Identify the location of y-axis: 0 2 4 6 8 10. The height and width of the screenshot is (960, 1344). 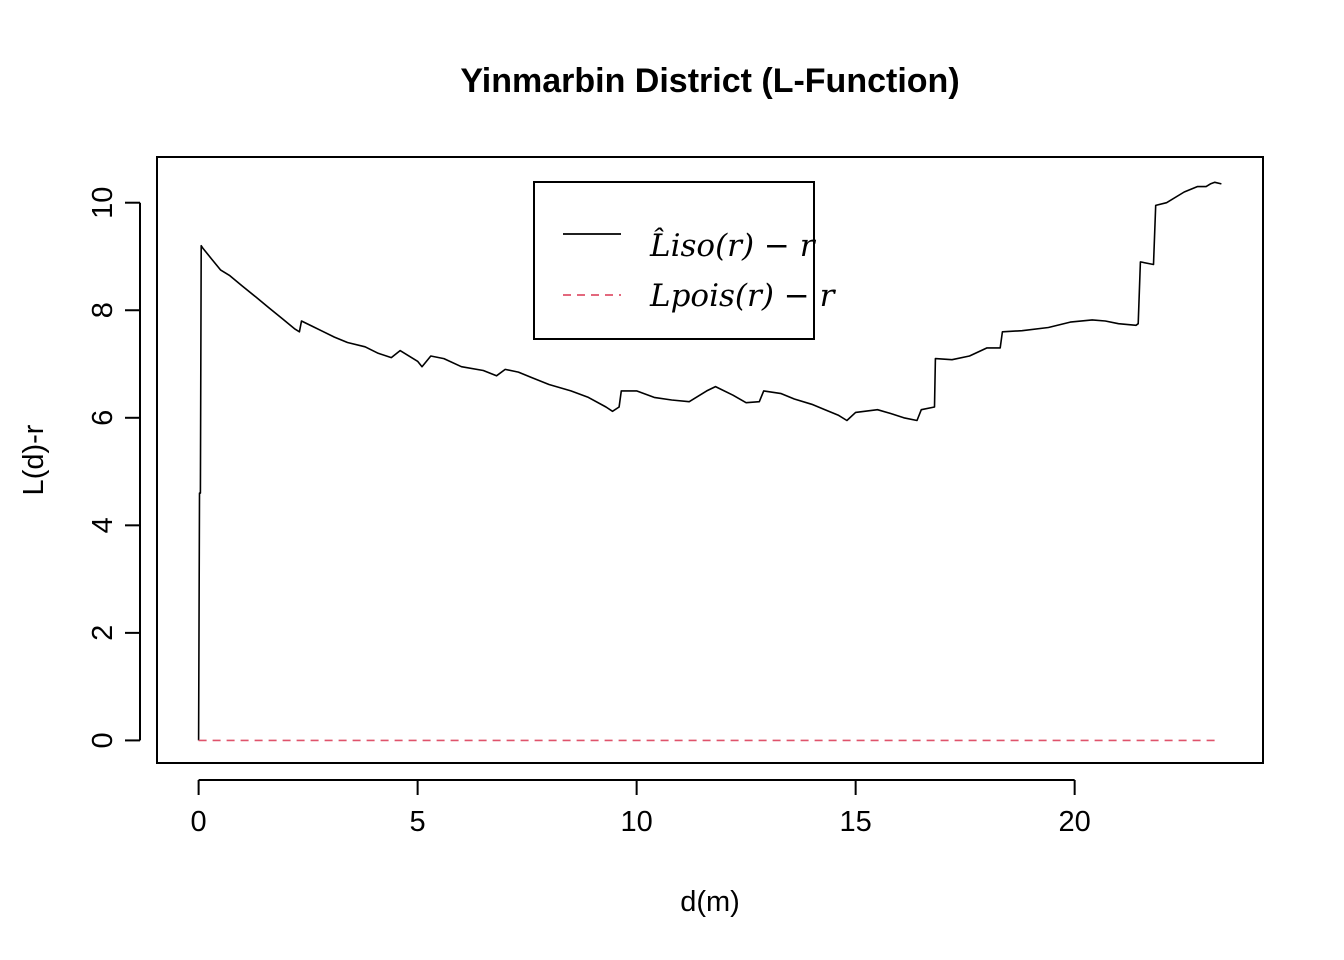
(114, 467).